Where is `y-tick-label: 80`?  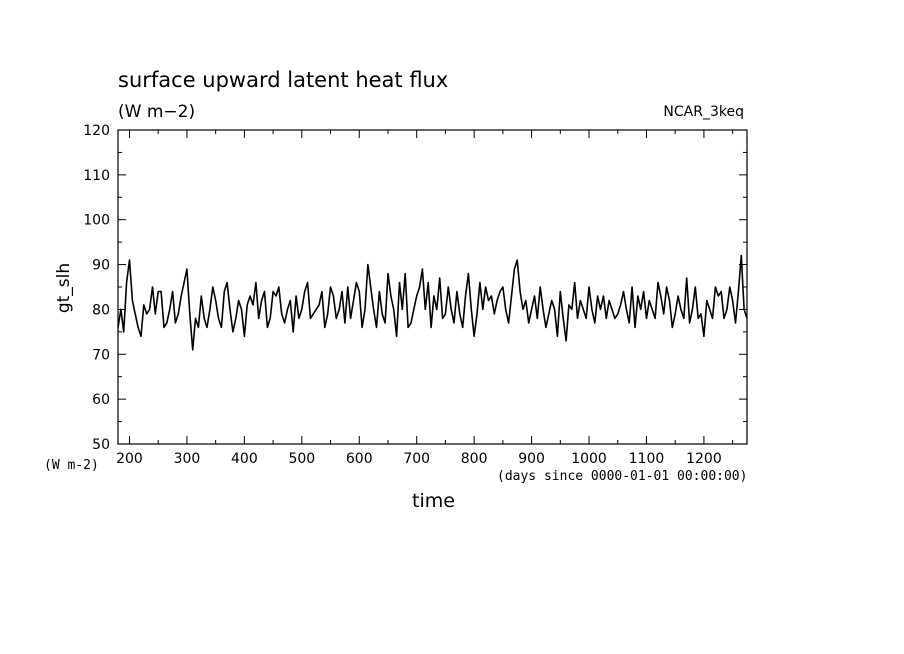 y-tick-label: 80 is located at coordinates (101, 310).